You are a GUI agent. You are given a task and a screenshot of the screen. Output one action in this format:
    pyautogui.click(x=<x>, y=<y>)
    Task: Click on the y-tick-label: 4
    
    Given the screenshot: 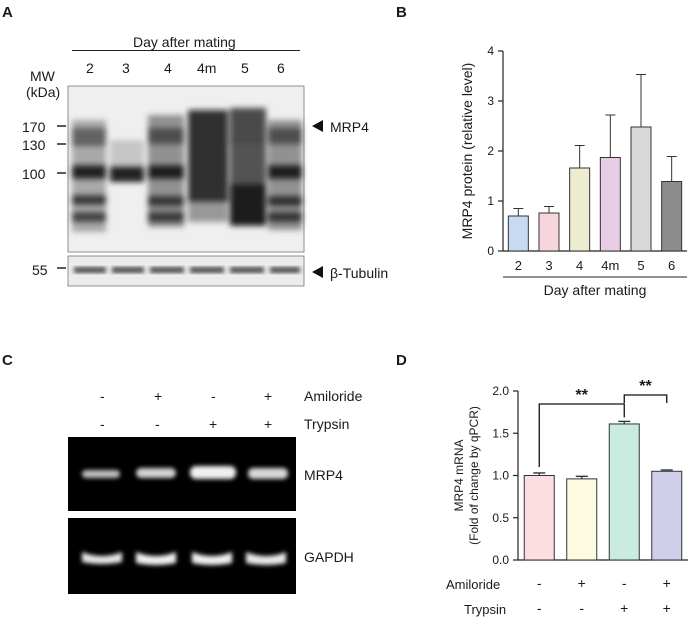 What is the action you would take?
    pyautogui.click(x=490, y=51)
    